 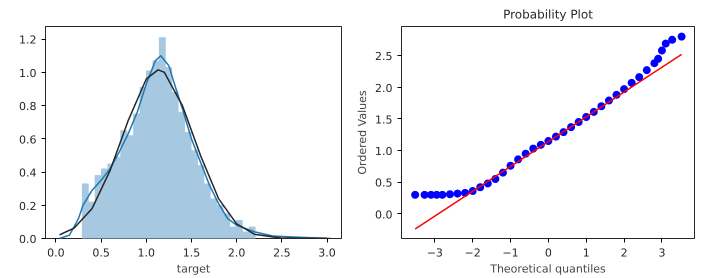 I want to click on x-tick-label: 1, so click(x=586, y=253).